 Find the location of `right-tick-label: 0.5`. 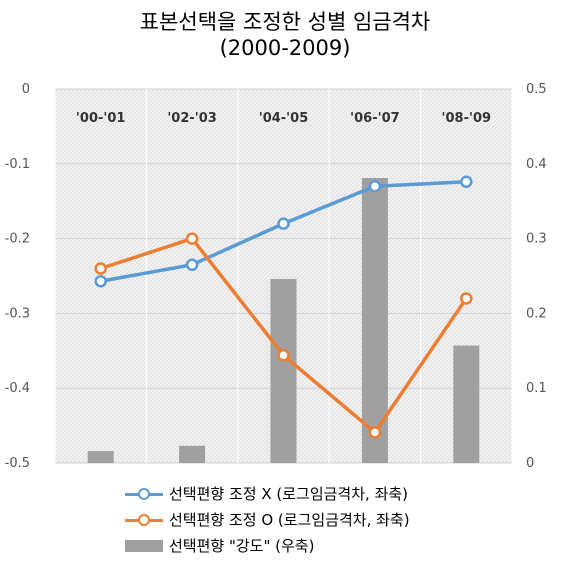

right-tick-label: 0.5 is located at coordinates (536, 89).